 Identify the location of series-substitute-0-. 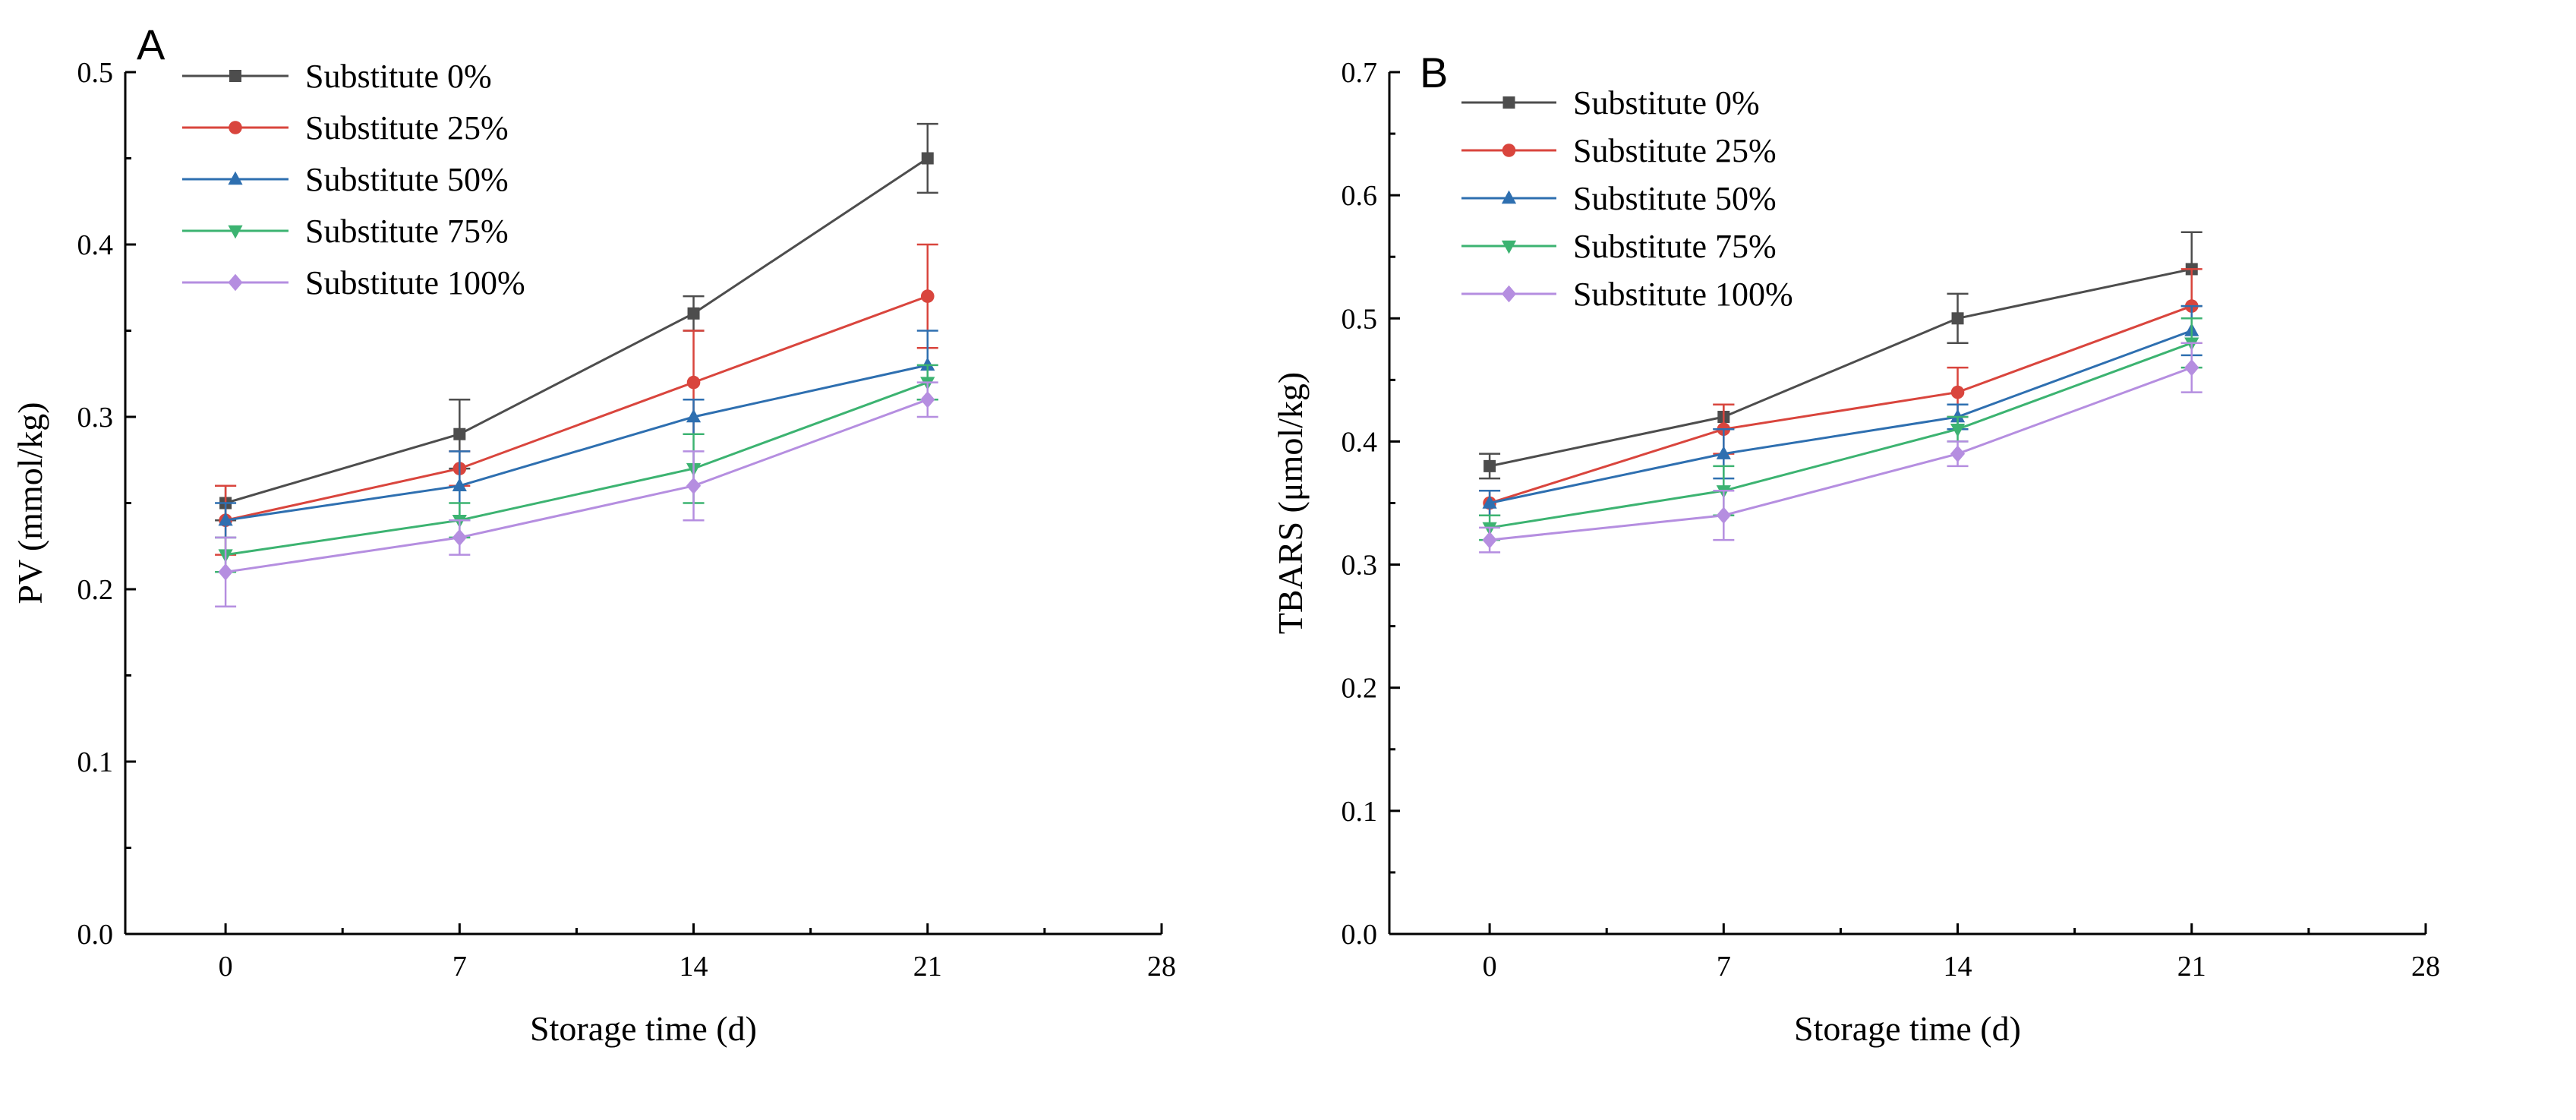
(1840, 356).